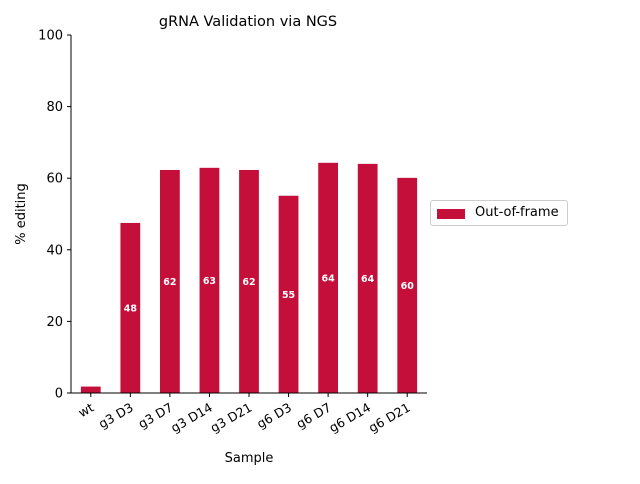 The width and height of the screenshot is (640, 484). What do you see at coordinates (90, 389) in the screenshot?
I see `bar-wt` at bounding box center [90, 389].